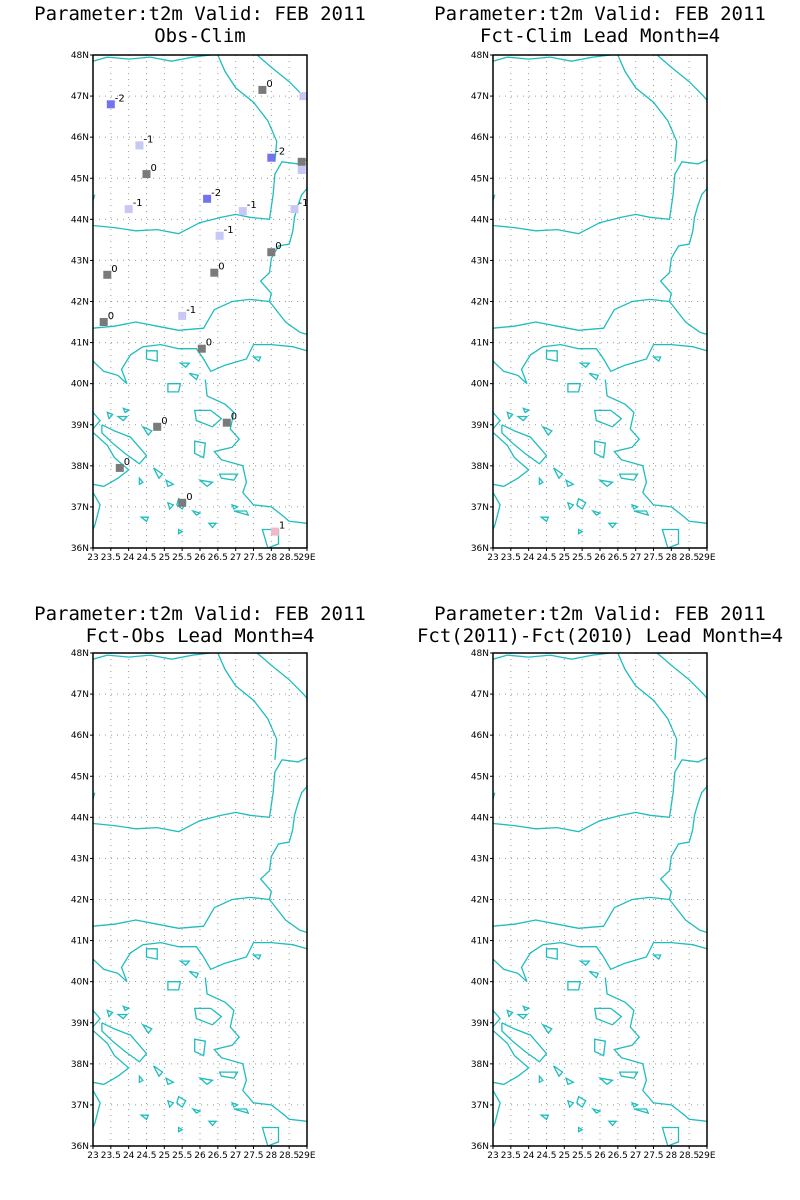 This screenshot has width=800, height=1200. I want to click on lon-tick-label: 26.5, so click(218, 558).